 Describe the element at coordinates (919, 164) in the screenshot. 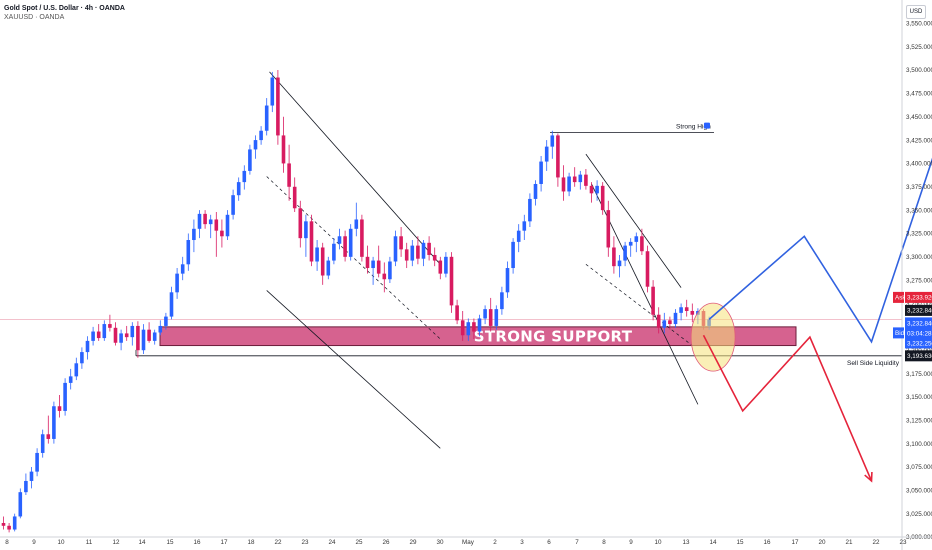

I see `price-tick-label: 3,400.000` at that location.